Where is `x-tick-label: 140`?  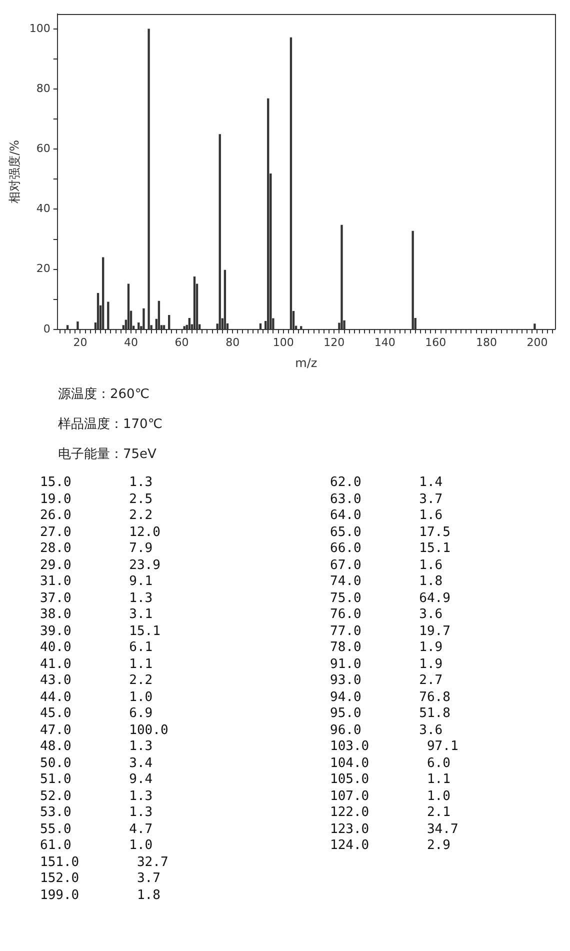 x-tick-label: 140 is located at coordinates (385, 342).